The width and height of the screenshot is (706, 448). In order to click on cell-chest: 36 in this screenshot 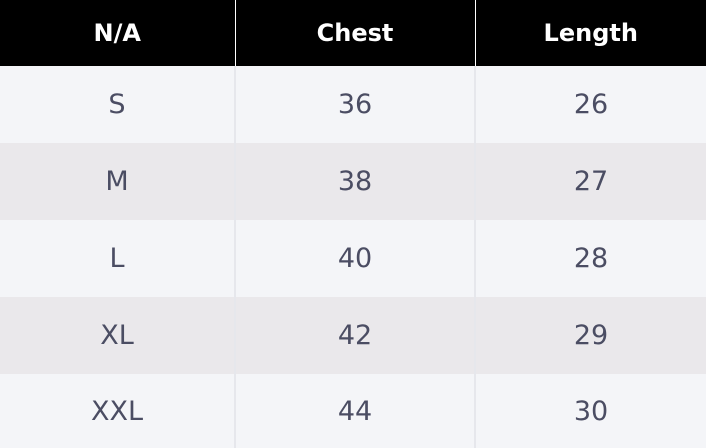, I will do `click(355, 104)`.